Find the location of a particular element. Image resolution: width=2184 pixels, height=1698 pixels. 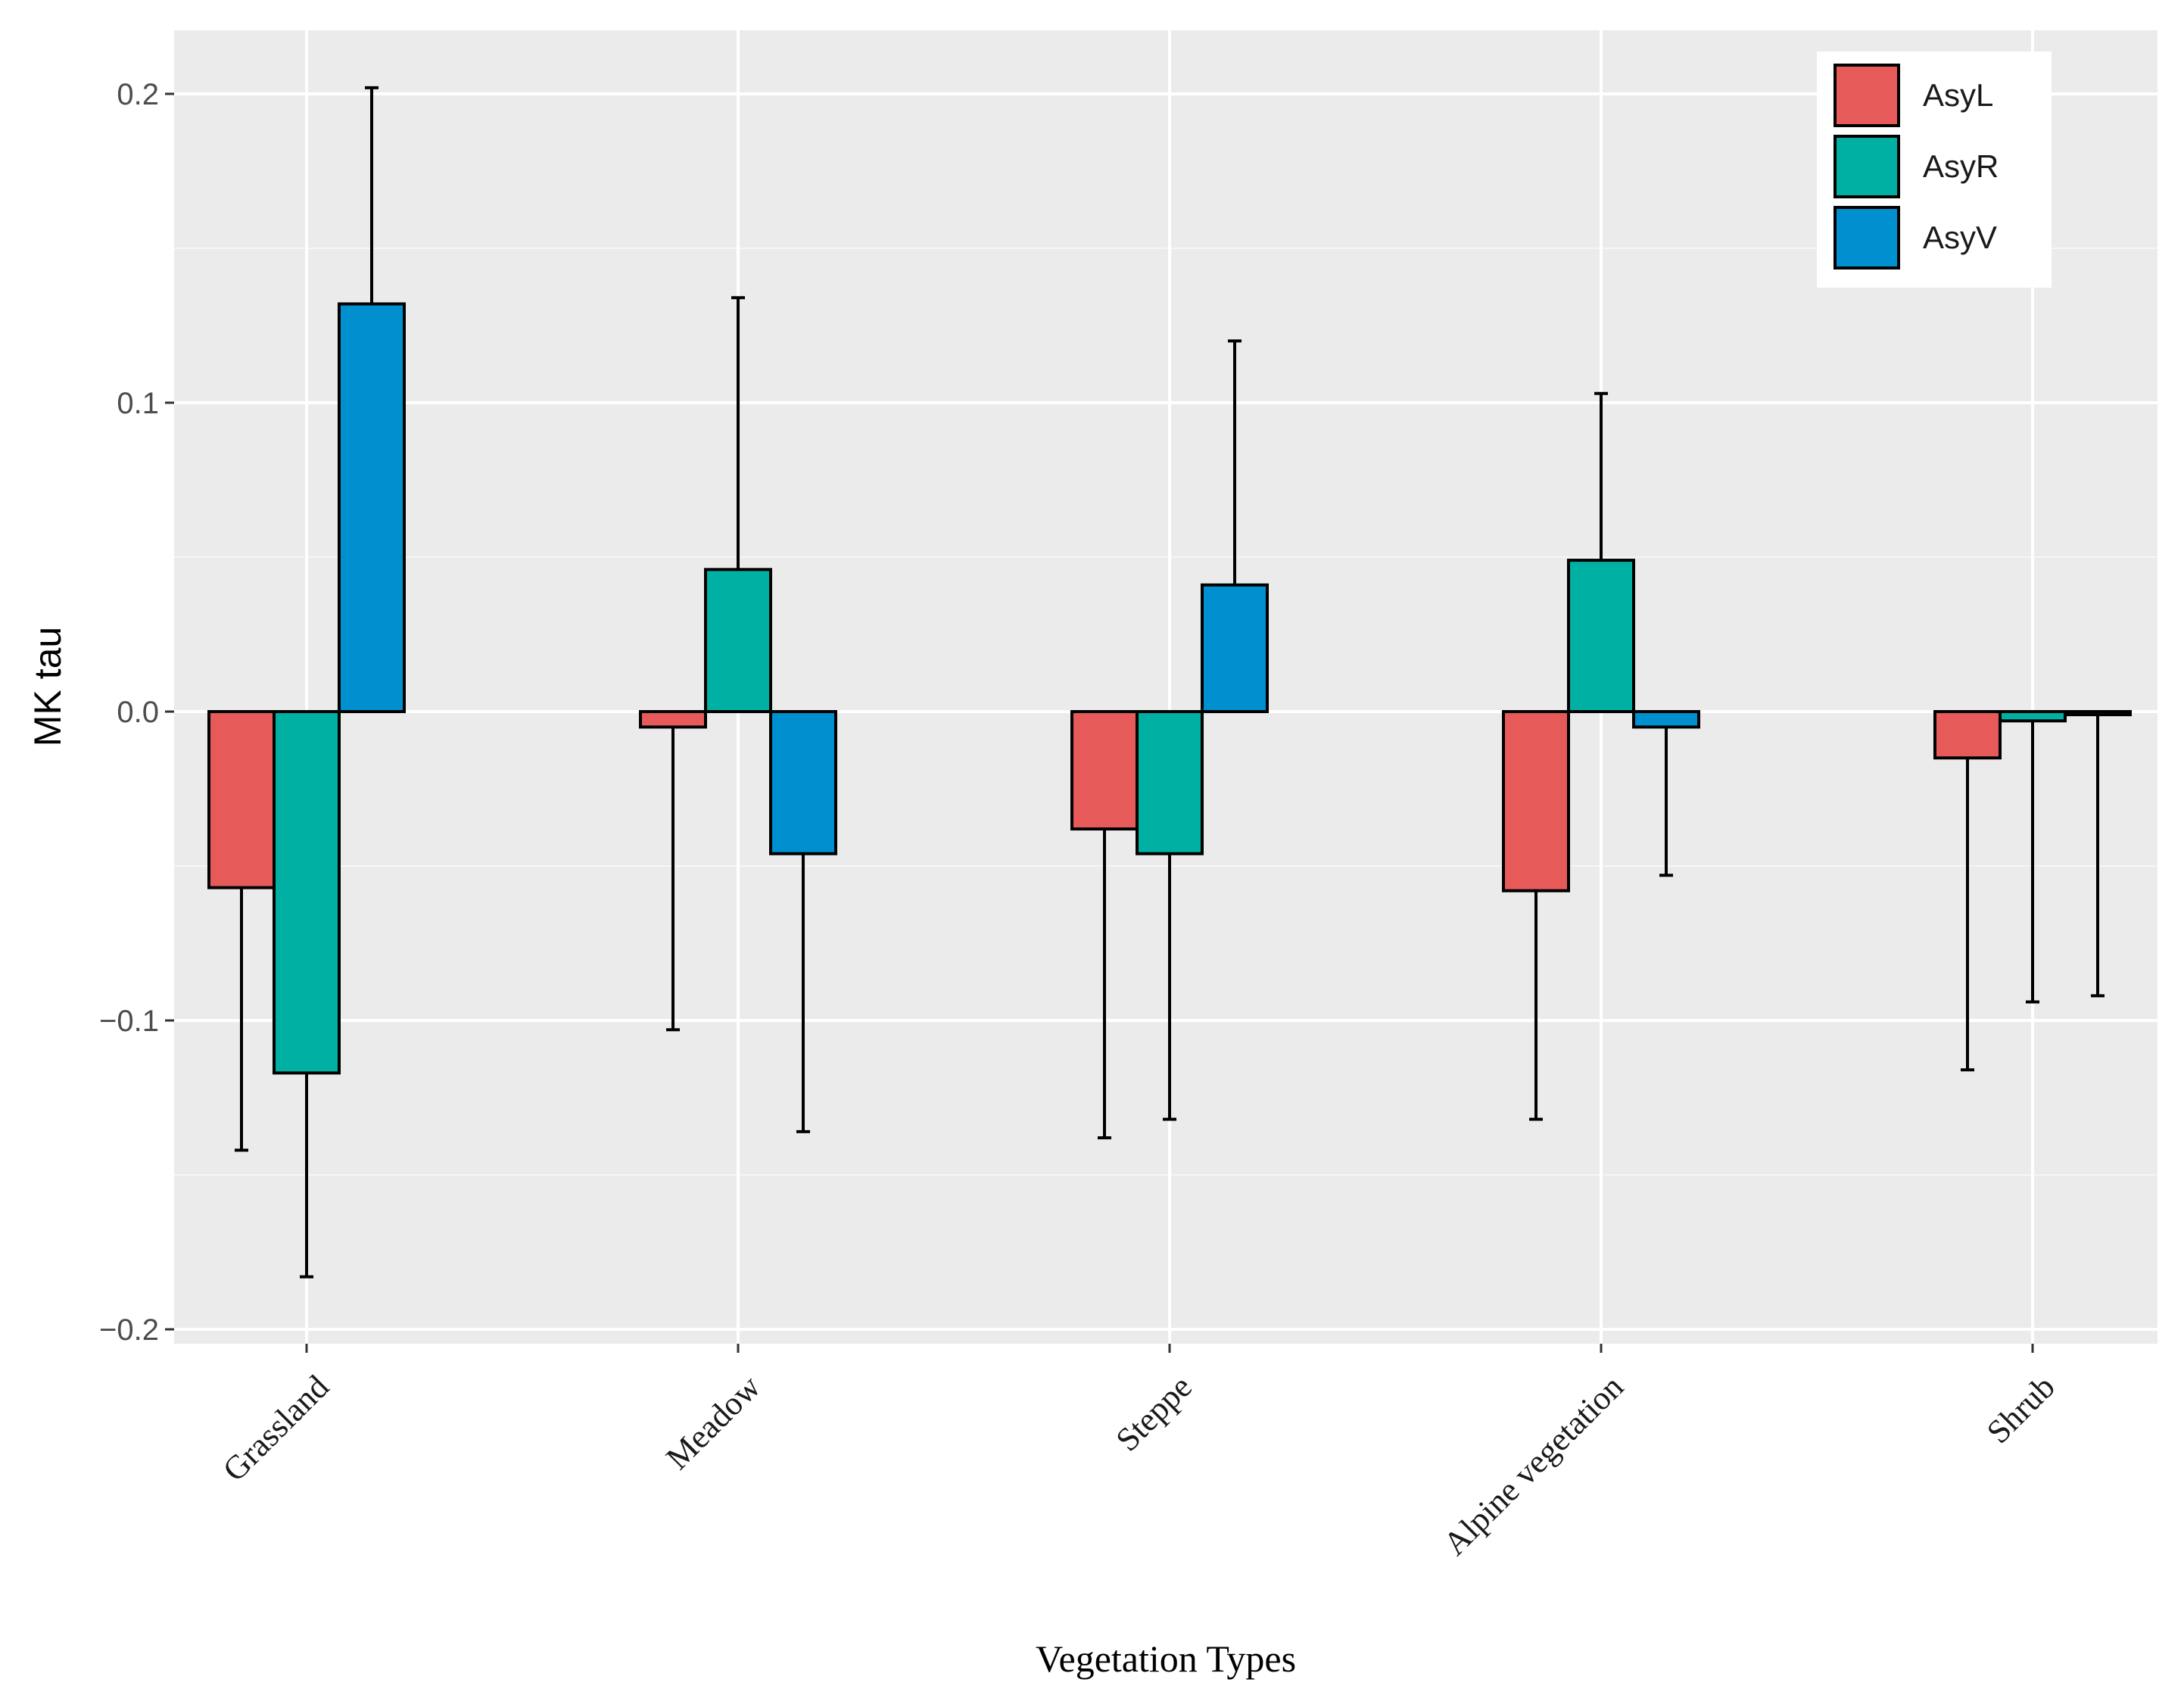

x-tick-label: Alpine vegetation is located at coordinates (1533, 1465).